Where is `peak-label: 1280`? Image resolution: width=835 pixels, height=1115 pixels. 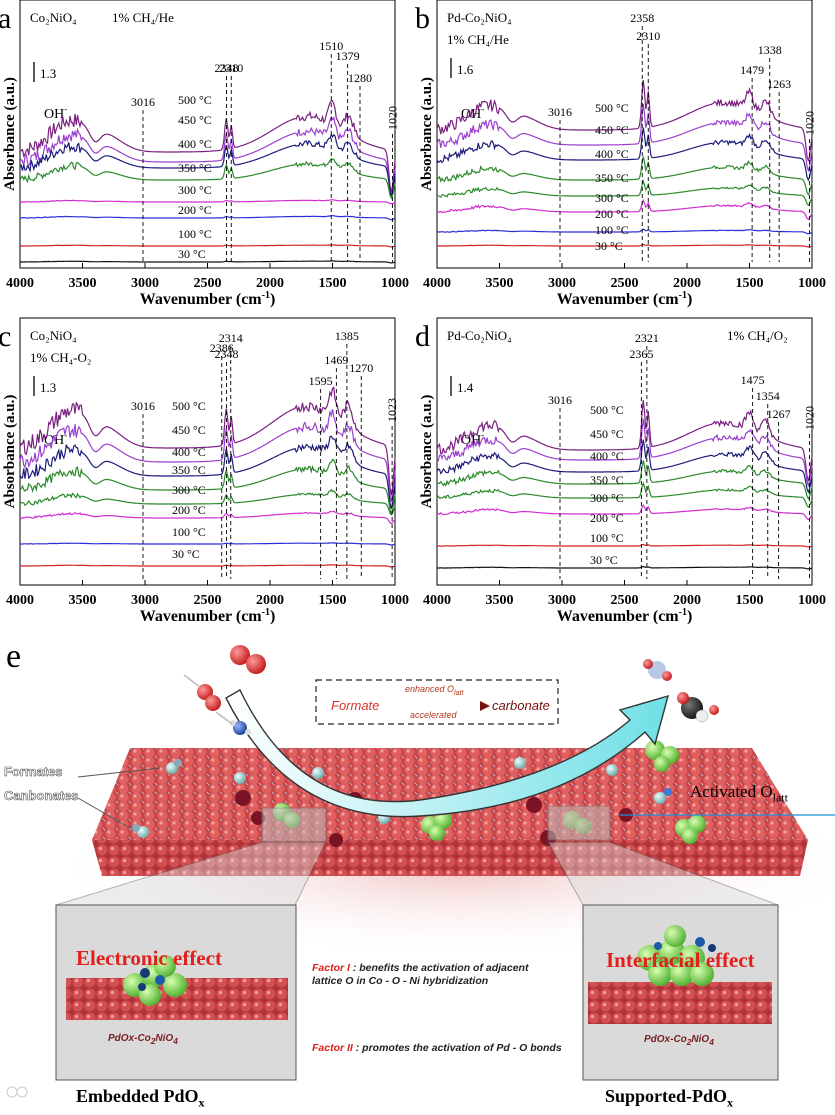
peak-label: 1280 is located at coordinates (360, 78).